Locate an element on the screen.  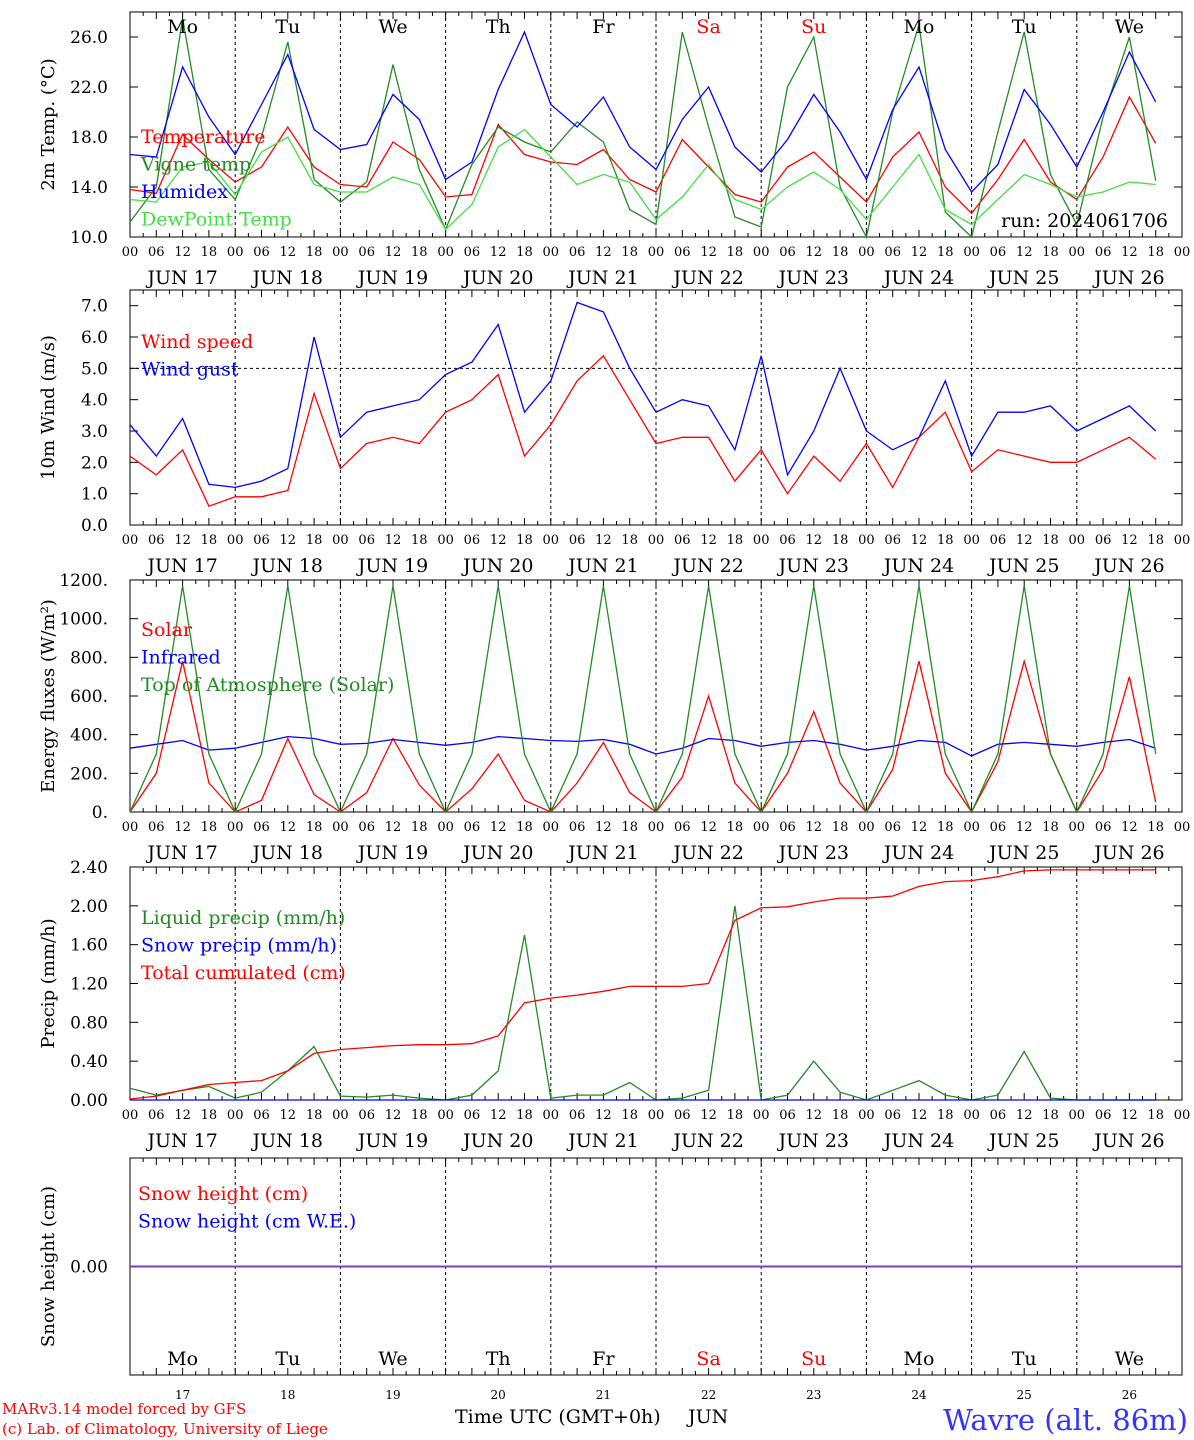
weekday-label: Sa is located at coordinates (708, 27).